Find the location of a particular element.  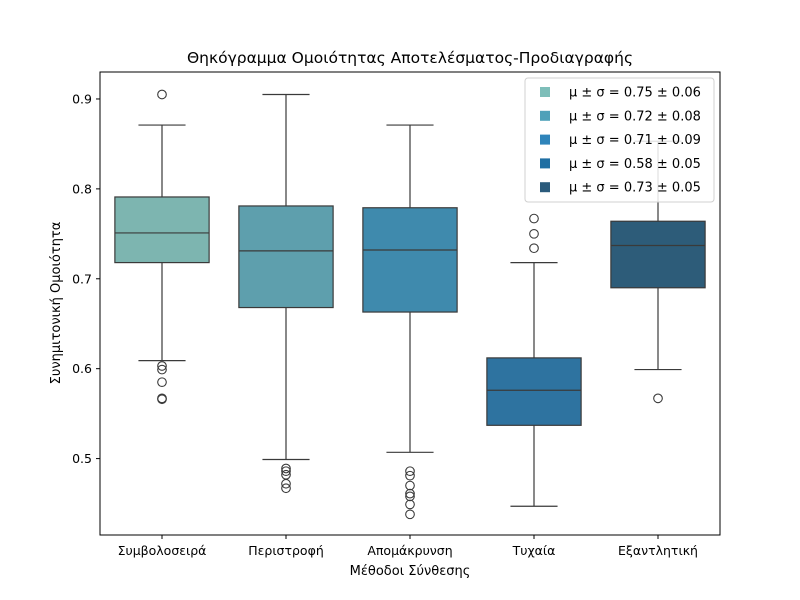

y-tick-label: 0.6 is located at coordinates (82, 368).